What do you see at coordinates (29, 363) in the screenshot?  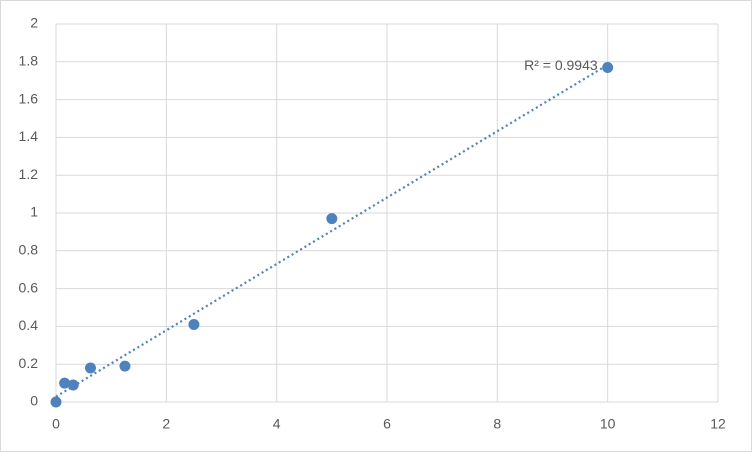 I see `y-tick-label: 0.2` at bounding box center [29, 363].